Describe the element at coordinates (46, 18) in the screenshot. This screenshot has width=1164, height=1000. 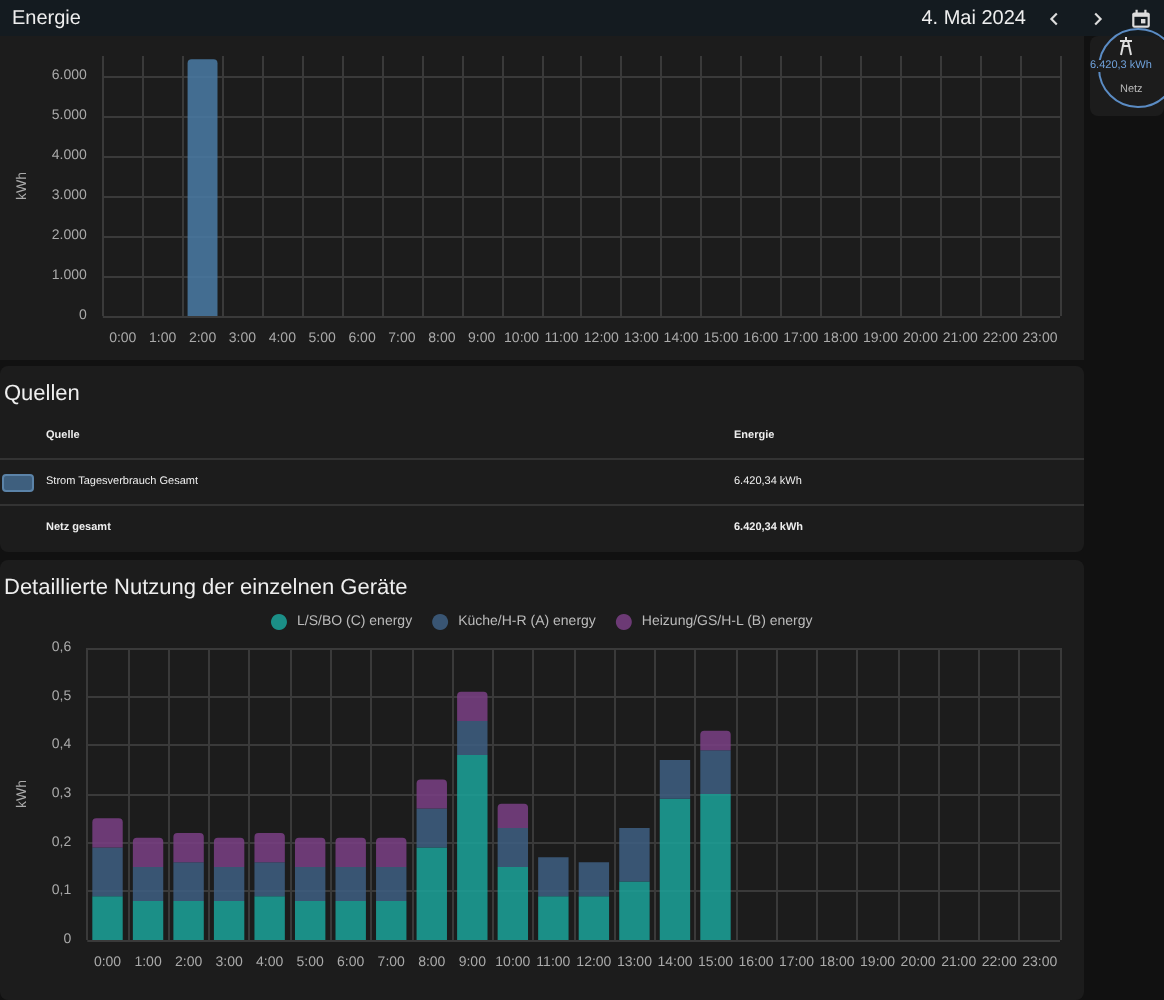
I see `chart-title: Energie` at that location.